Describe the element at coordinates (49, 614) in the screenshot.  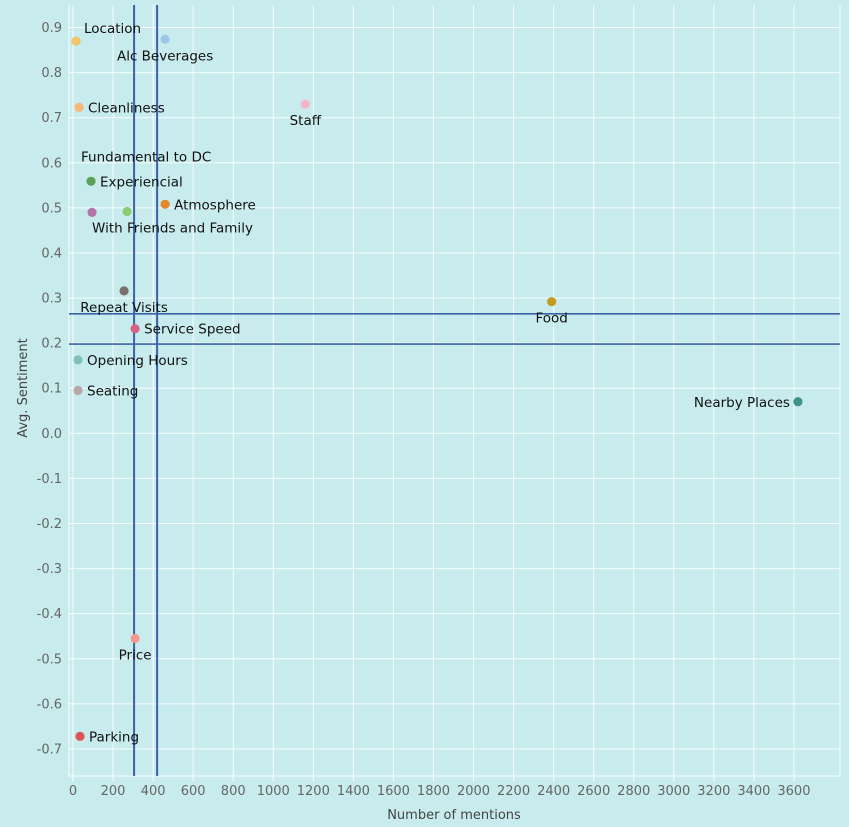
I see `y-tick-label: -0.4` at that location.